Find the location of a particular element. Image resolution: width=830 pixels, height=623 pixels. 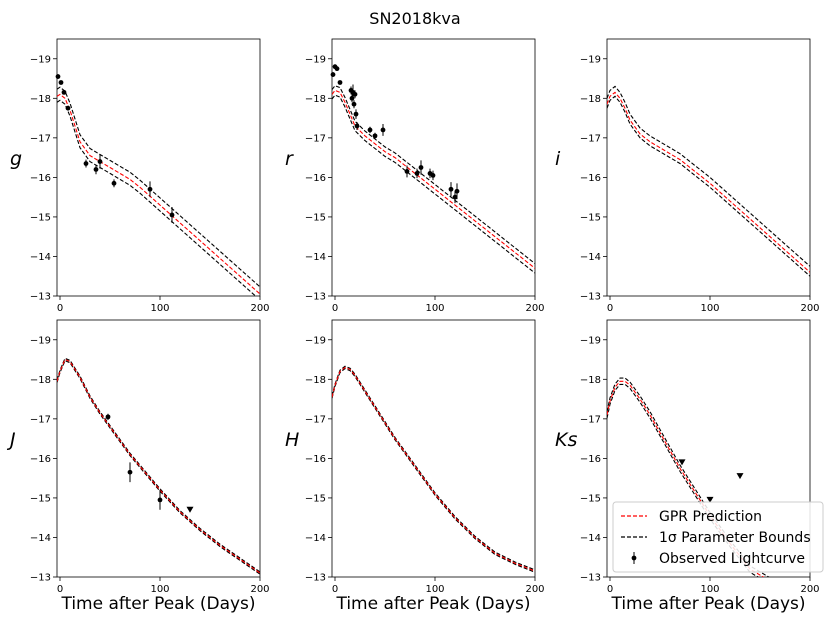

band-label-Ks: Ks is located at coordinates (566, 440).